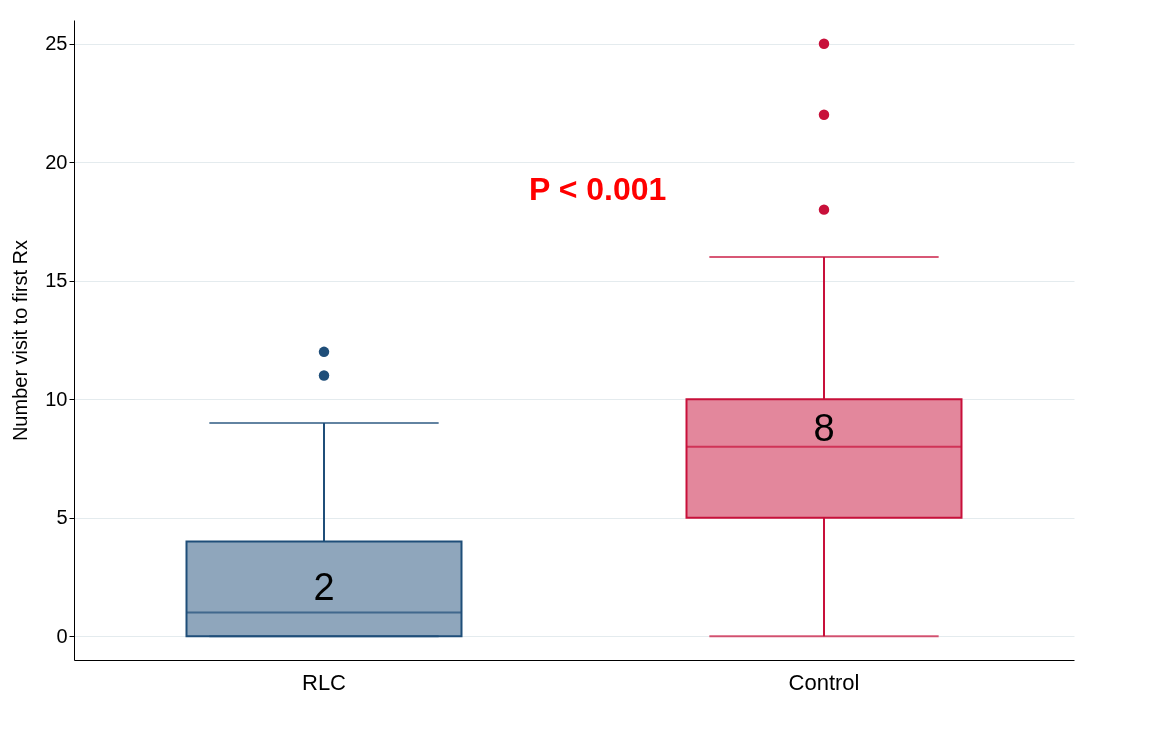 This screenshot has height=752, width=1151. I want to click on annotation: 8, so click(824, 428).